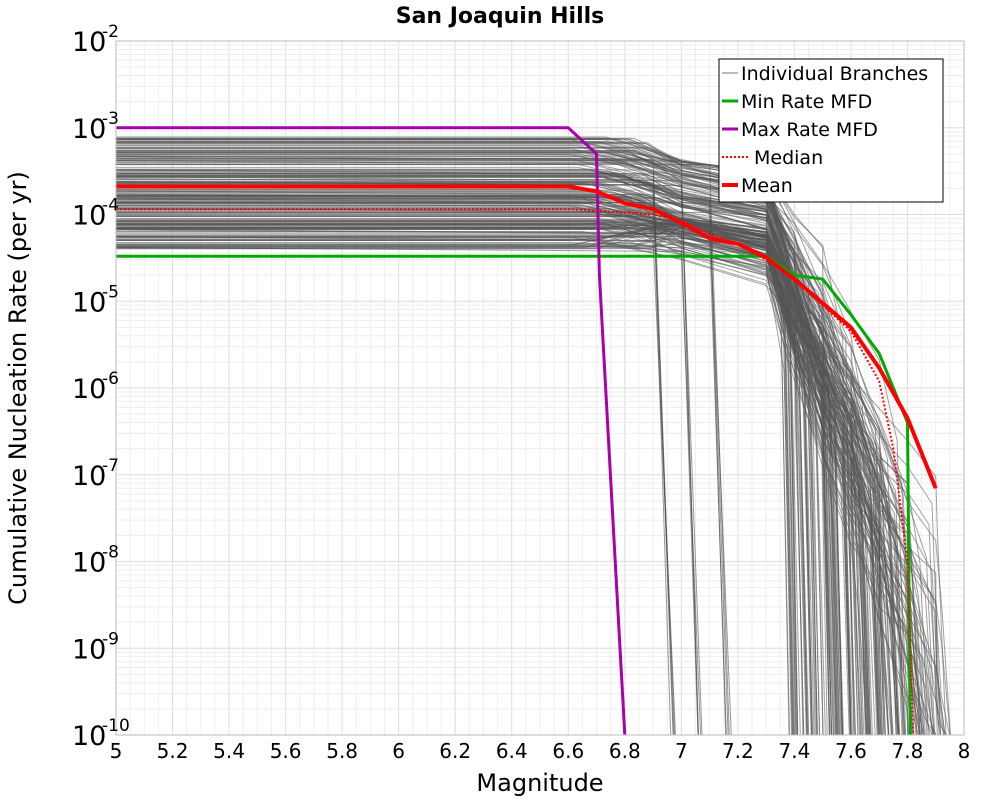 Image resolution: width=1000 pixels, height=800 pixels. What do you see at coordinates (286, 751) in the screenshot?
I see `x-tick-label: 5.6` at bounding box center [286, 751].